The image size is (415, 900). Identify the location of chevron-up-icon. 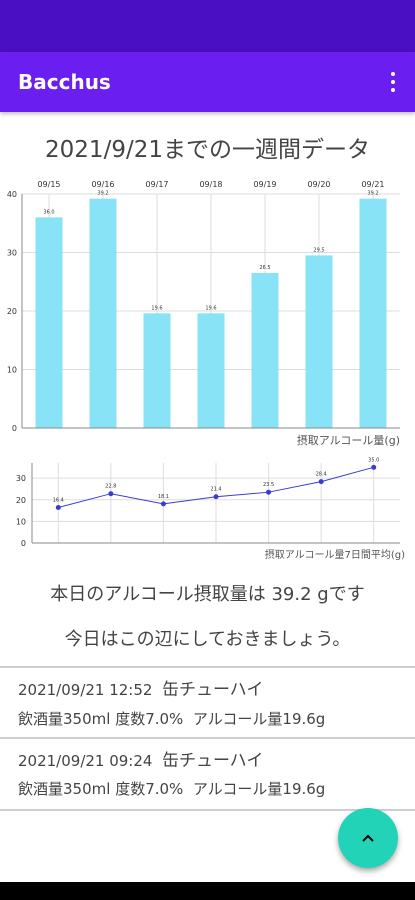
(368, 838).